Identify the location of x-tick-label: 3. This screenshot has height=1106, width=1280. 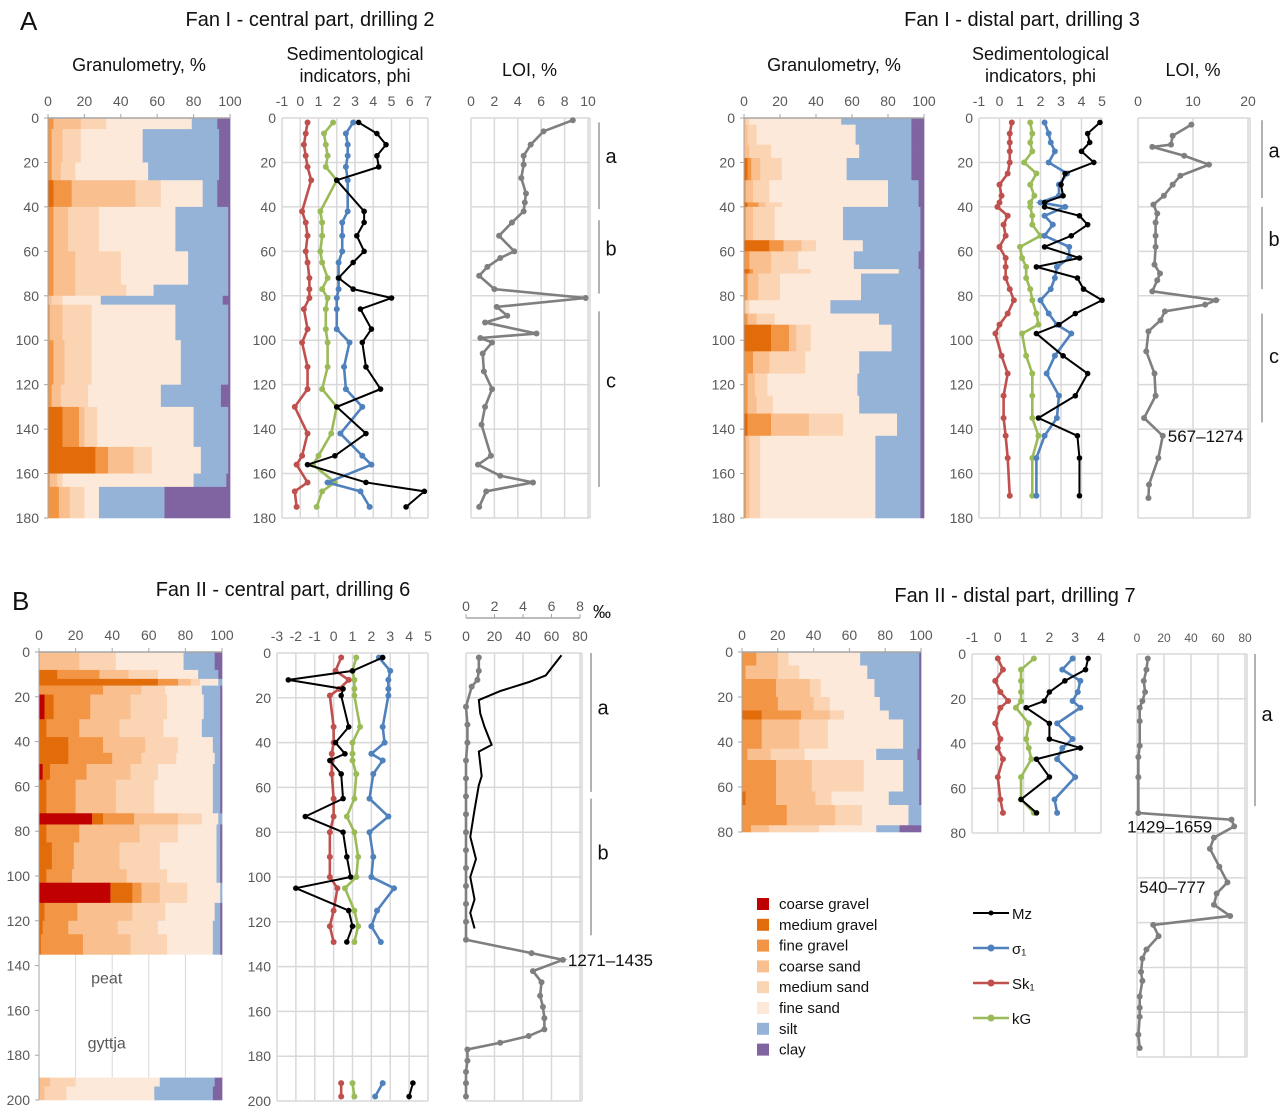
(355, 101).